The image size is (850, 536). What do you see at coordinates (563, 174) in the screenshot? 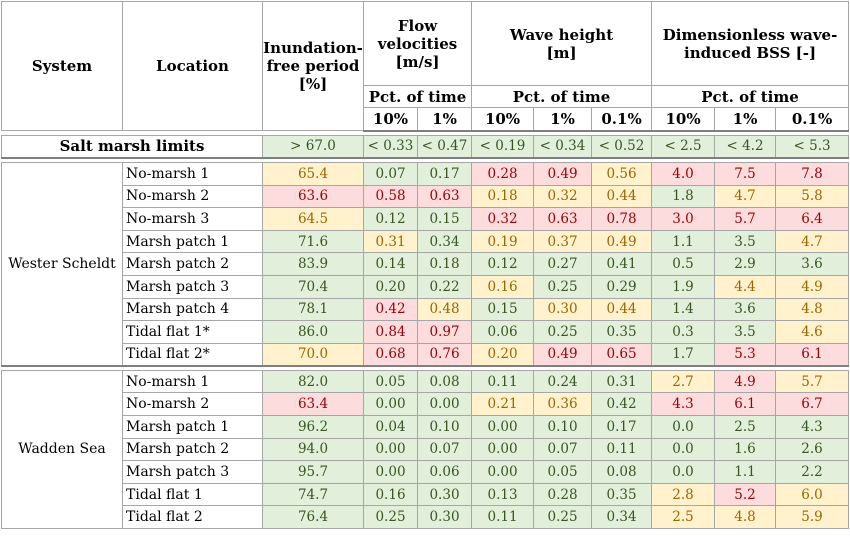
I see `value-cell: 0.49` at bounding box center [563, 174].